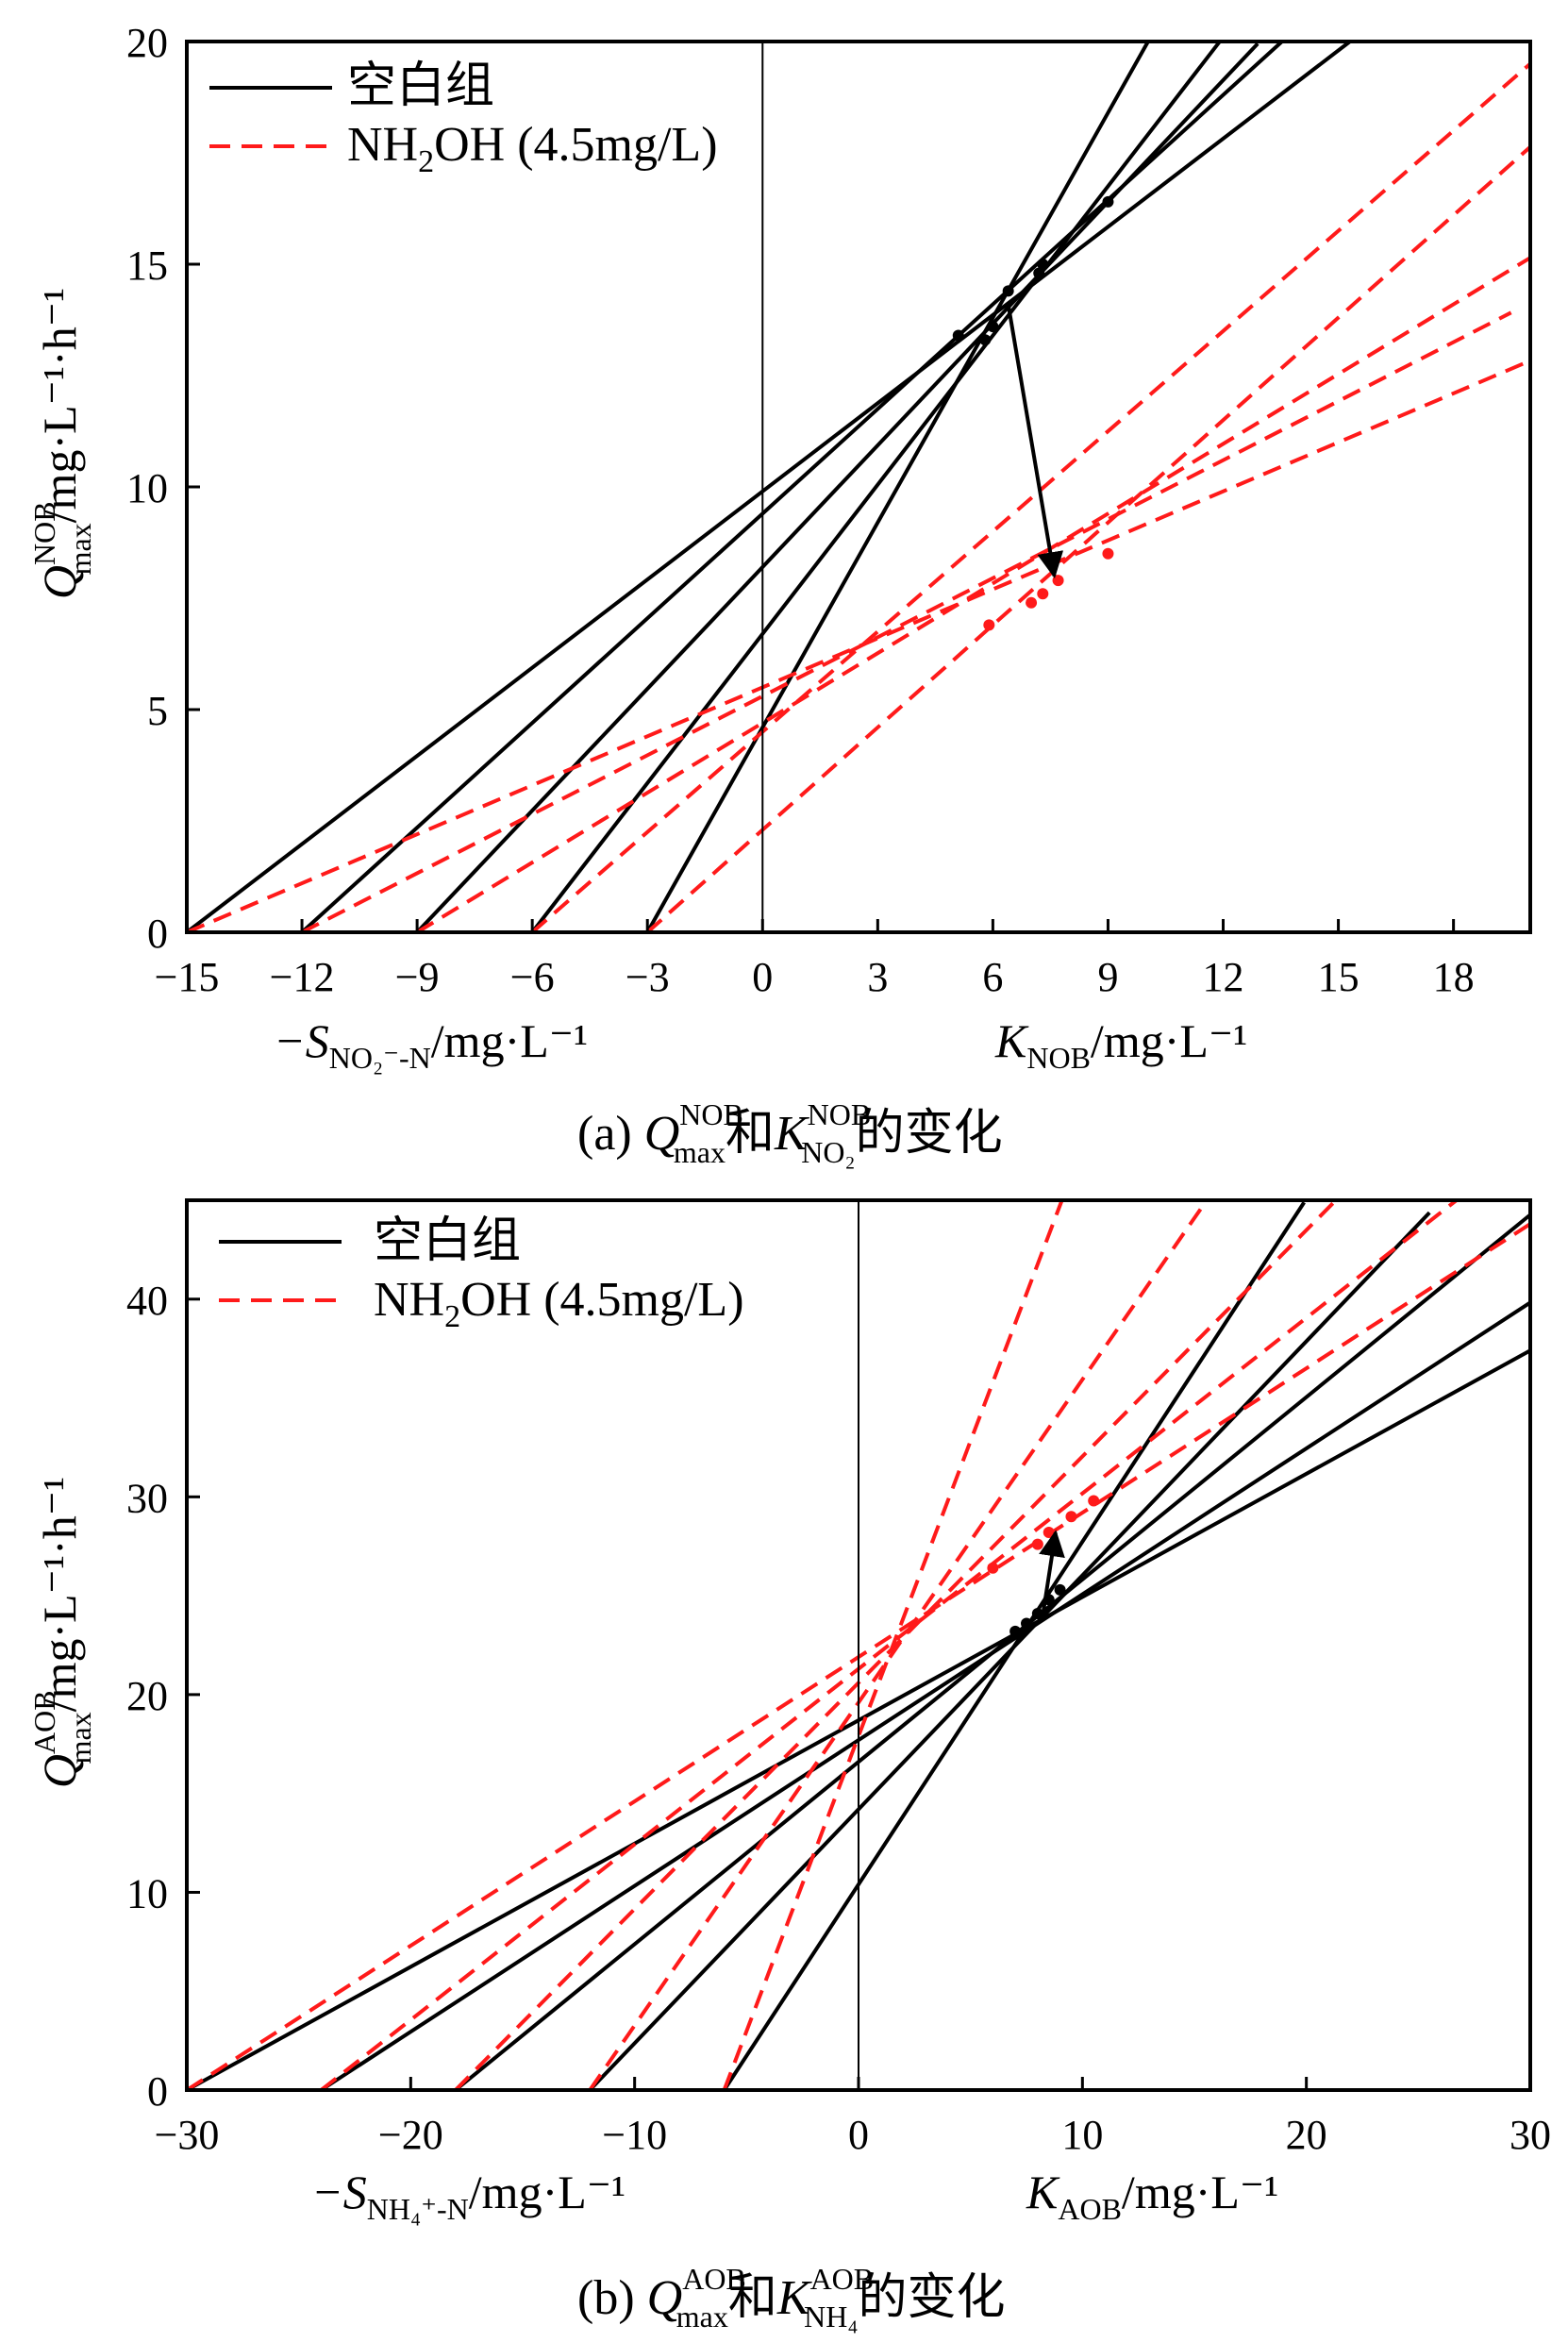  Describe the element at coordinates (302, 977) in the screenshot. I see `x-tick-label-1: −12` at that location.